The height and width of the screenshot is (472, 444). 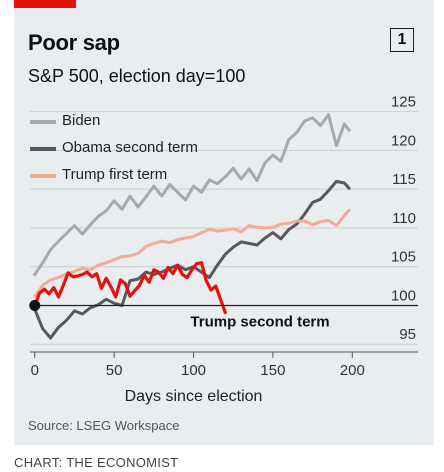 What do you see at coordinates (352, 370) in the screenshot?
I see `x-tick-label: 200` at bounding box center [352, 370].